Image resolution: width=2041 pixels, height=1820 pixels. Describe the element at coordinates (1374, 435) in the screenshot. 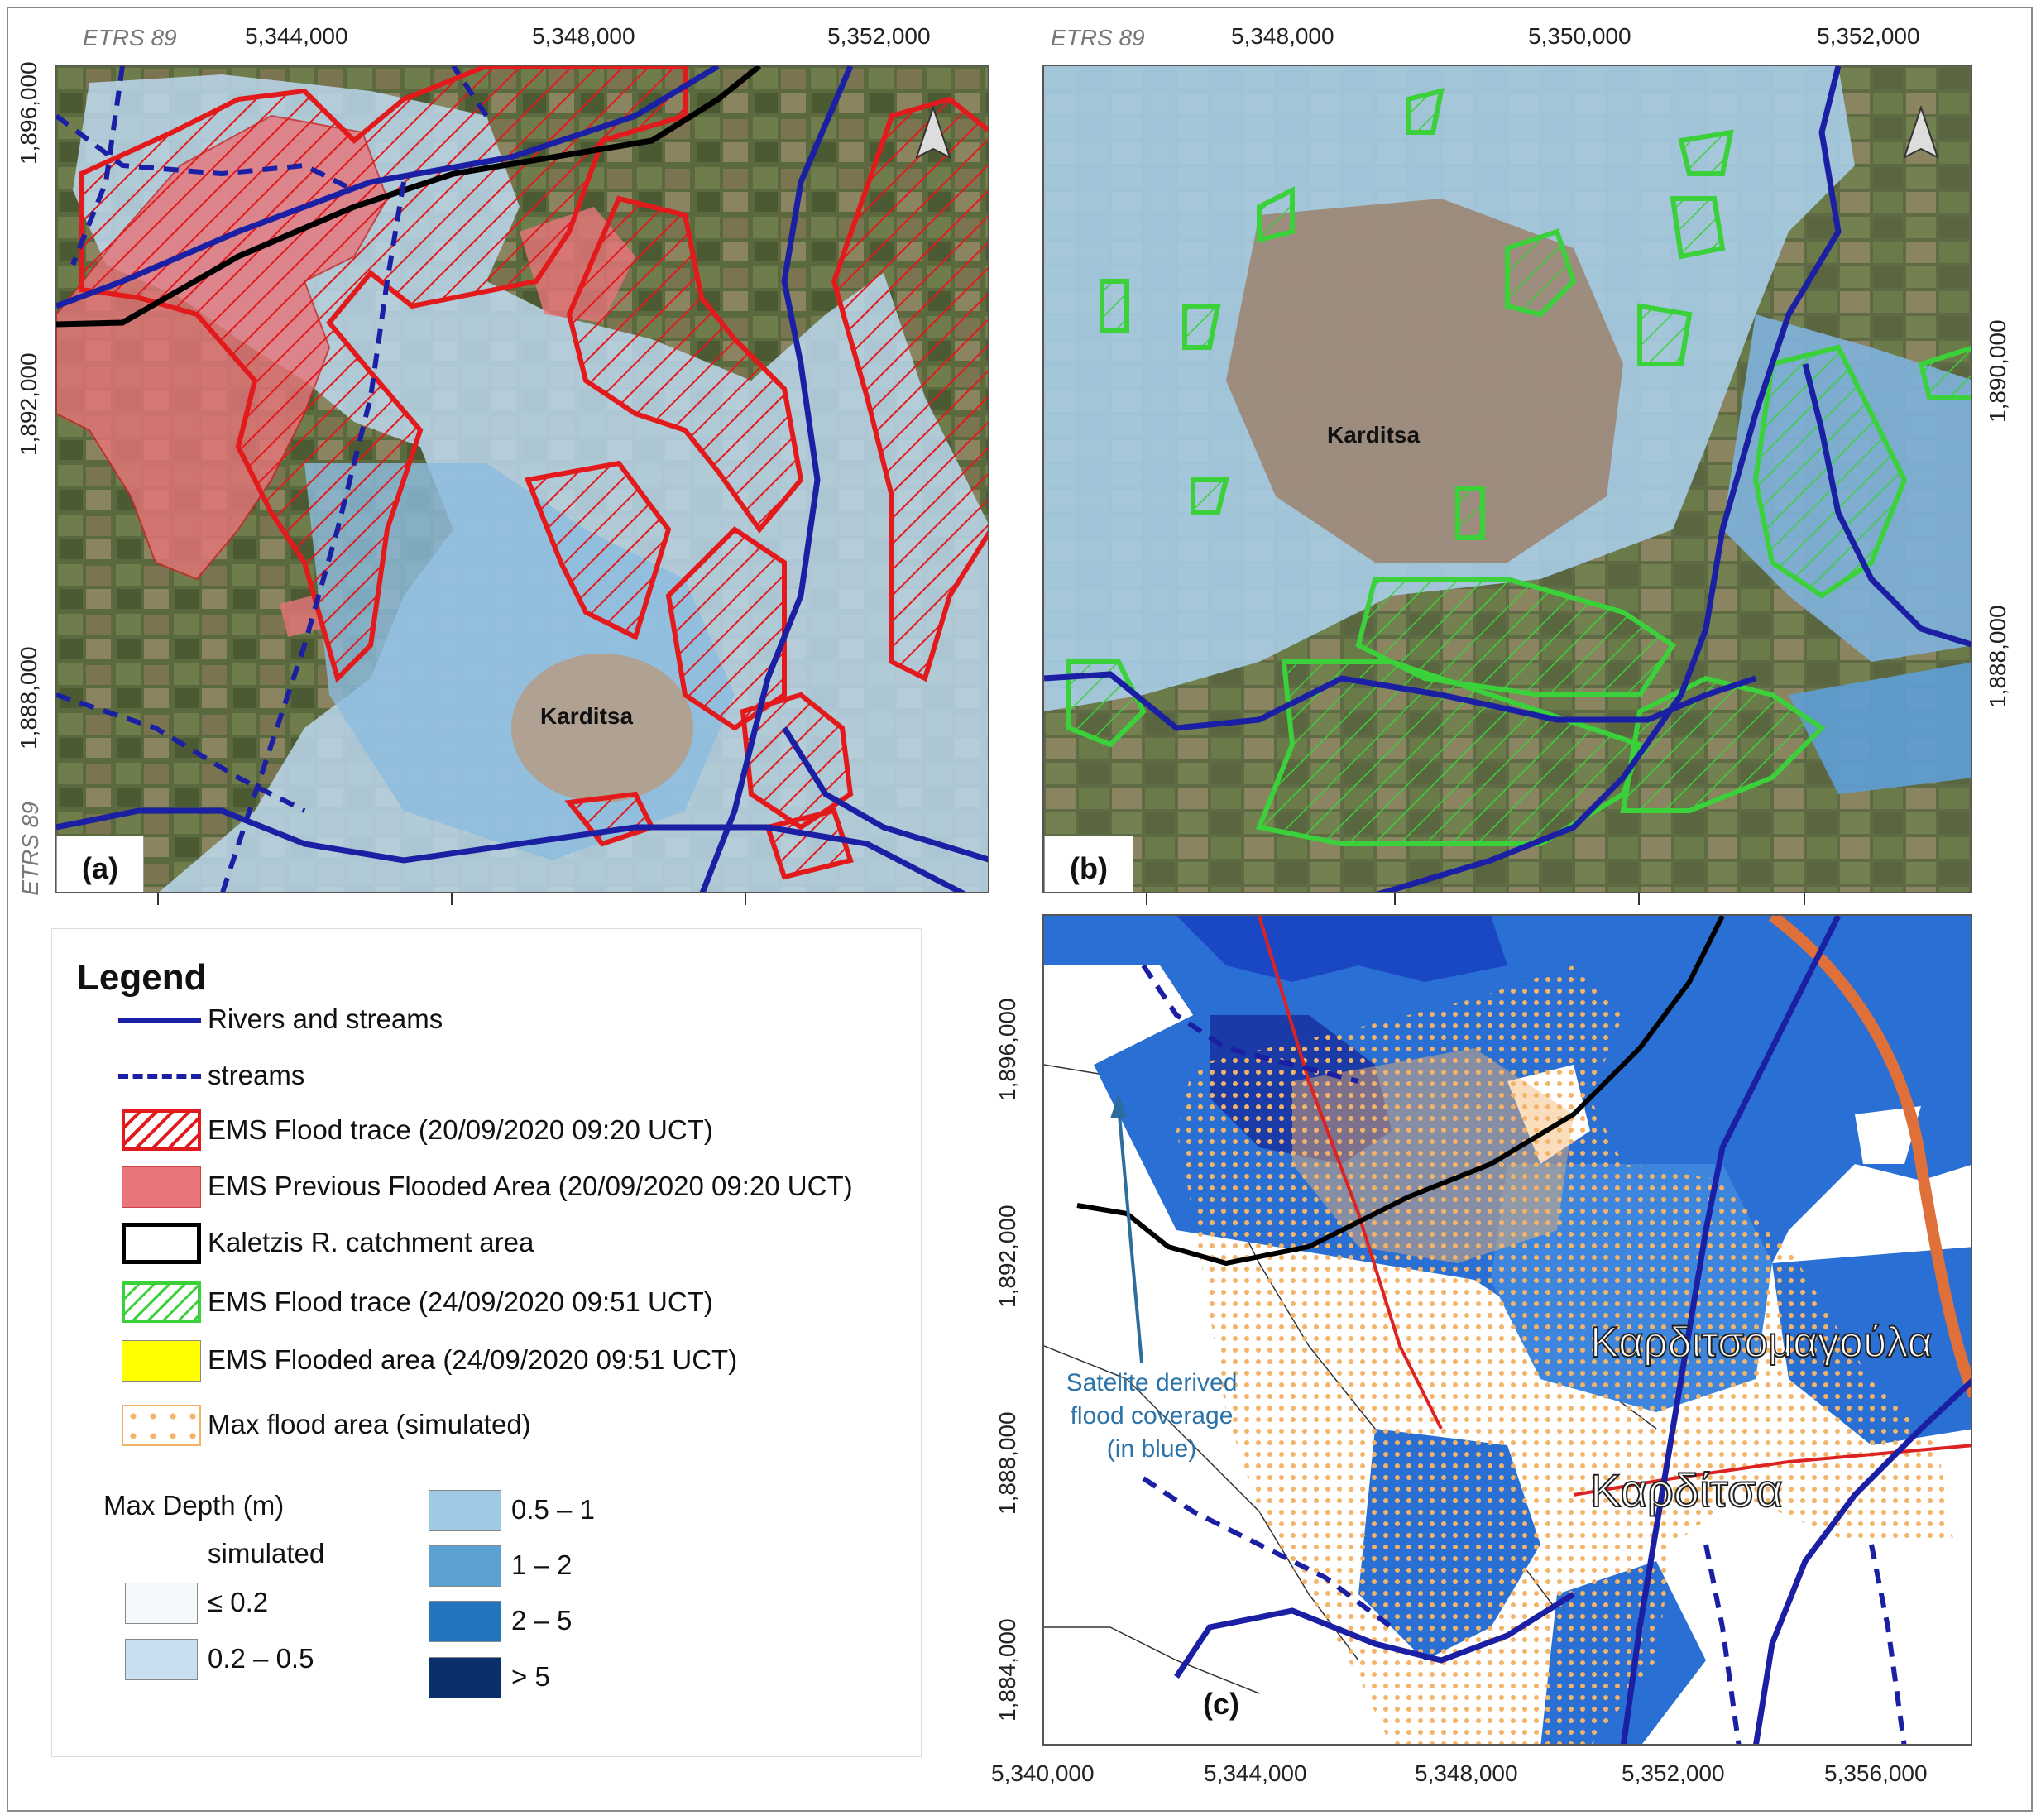

I see `town-label-karditsa-b: Karditsa` at that location.